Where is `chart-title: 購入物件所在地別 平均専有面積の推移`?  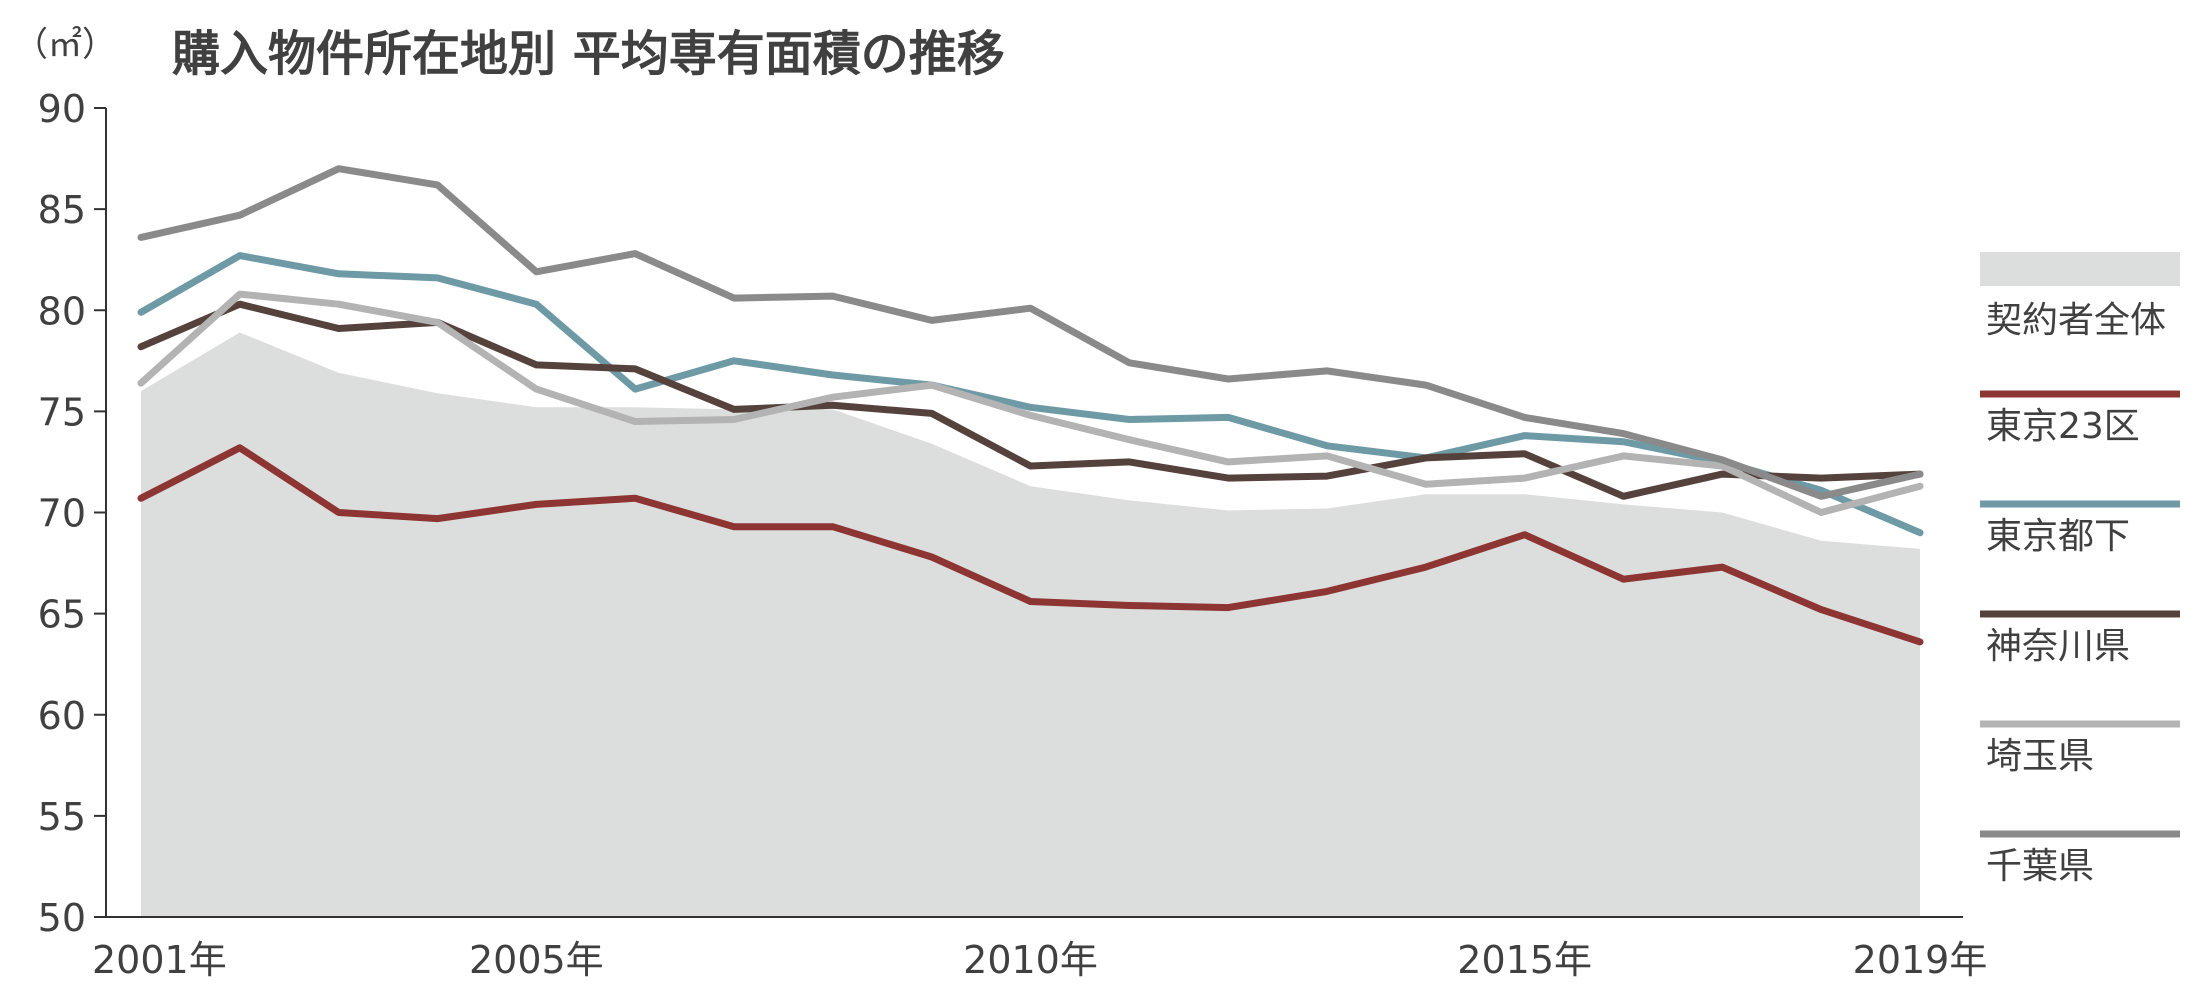 chart-title: 購入物件所在地別 平均専有面積の推移 is located at coordinates (588, 54).